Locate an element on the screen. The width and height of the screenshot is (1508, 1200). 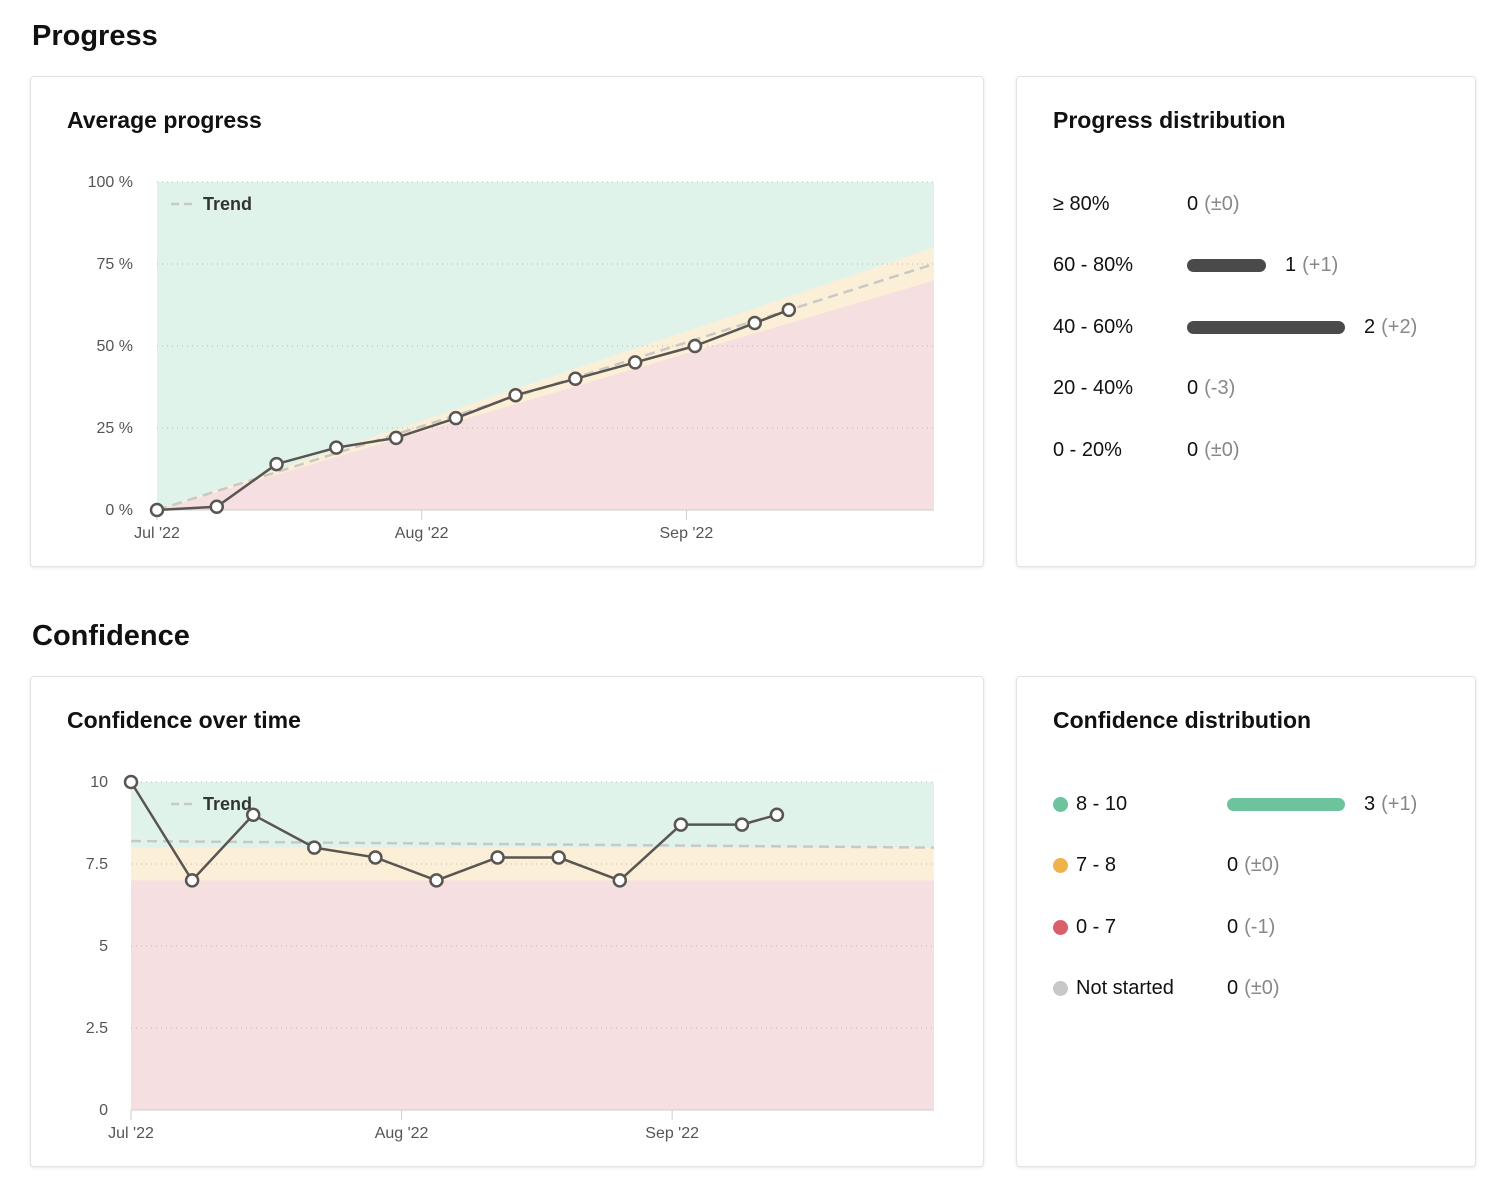
distribution-change: (-3) is located at coordinates (1220, 388).